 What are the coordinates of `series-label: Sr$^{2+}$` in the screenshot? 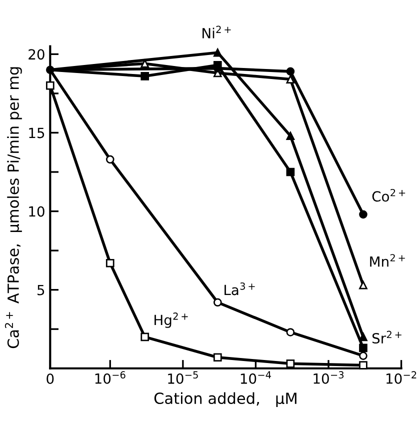 It's located at (387, 337).